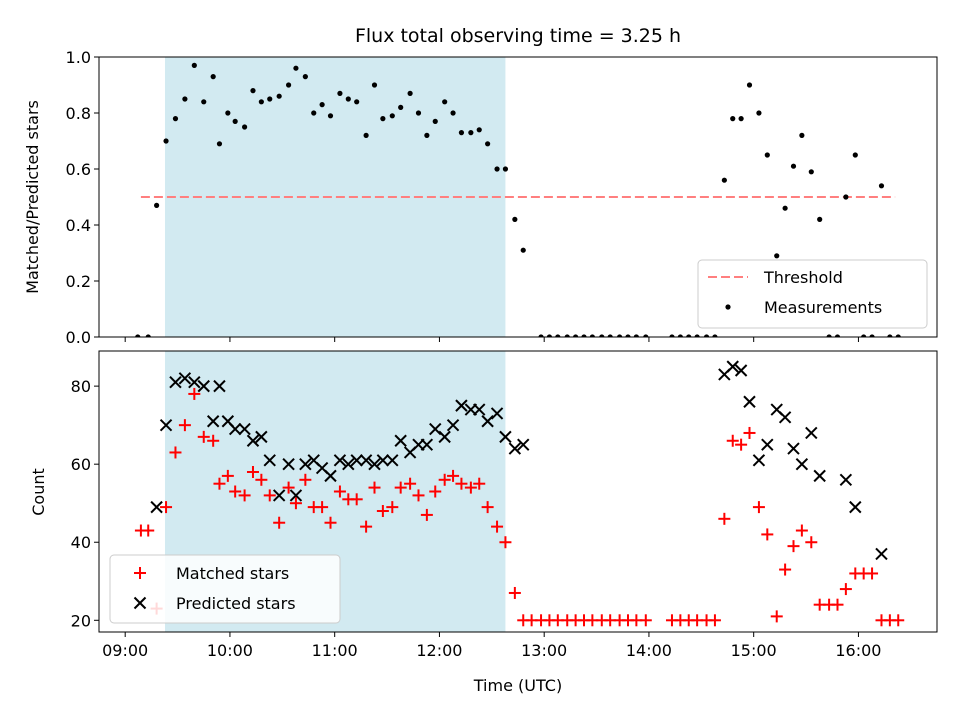 Image resolution: width=960 pixels, height=724 pixels. Describe the element at coordinates (439, 650) in the screenshot. I see `x-tick-label: 12:00` at that location.